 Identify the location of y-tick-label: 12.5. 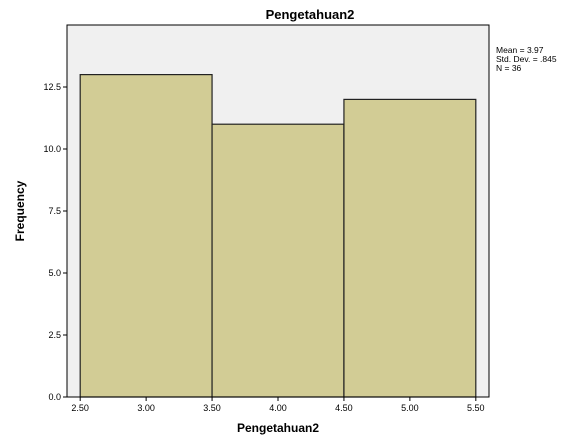
(52, 87).